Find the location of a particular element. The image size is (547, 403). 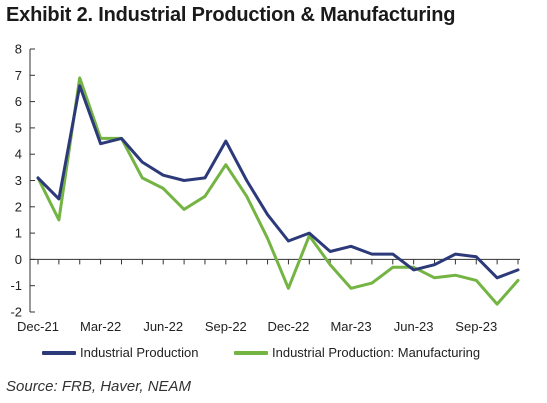

y-tick-label: 3 is located at coordinates (18, 180).